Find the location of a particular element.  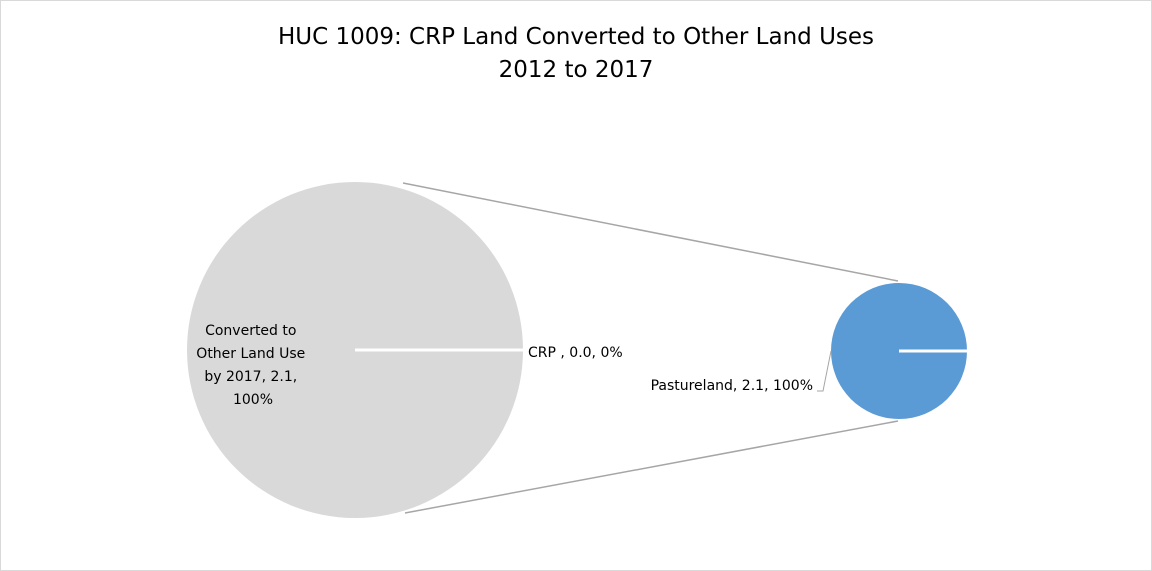

connector-line-bottom is located at coordinates (651, 467).